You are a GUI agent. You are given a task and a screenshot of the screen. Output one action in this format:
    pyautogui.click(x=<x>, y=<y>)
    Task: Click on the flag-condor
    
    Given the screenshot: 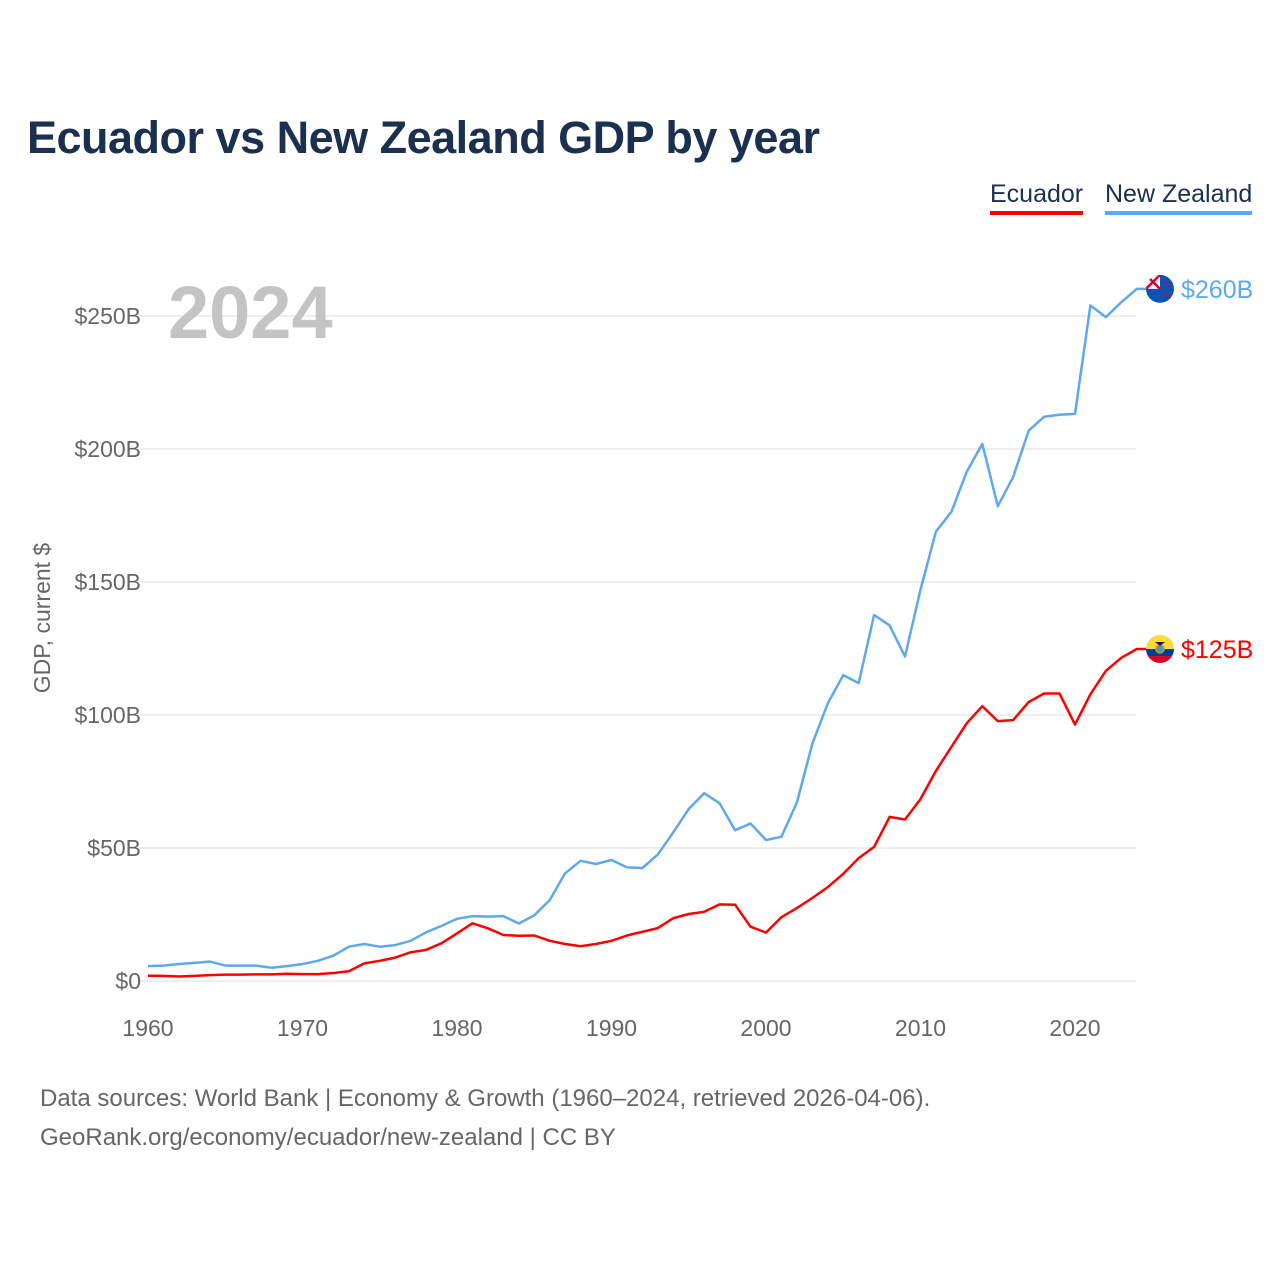 What is the action you would take?
    pyautogui.click(x=1160, y=644)
    